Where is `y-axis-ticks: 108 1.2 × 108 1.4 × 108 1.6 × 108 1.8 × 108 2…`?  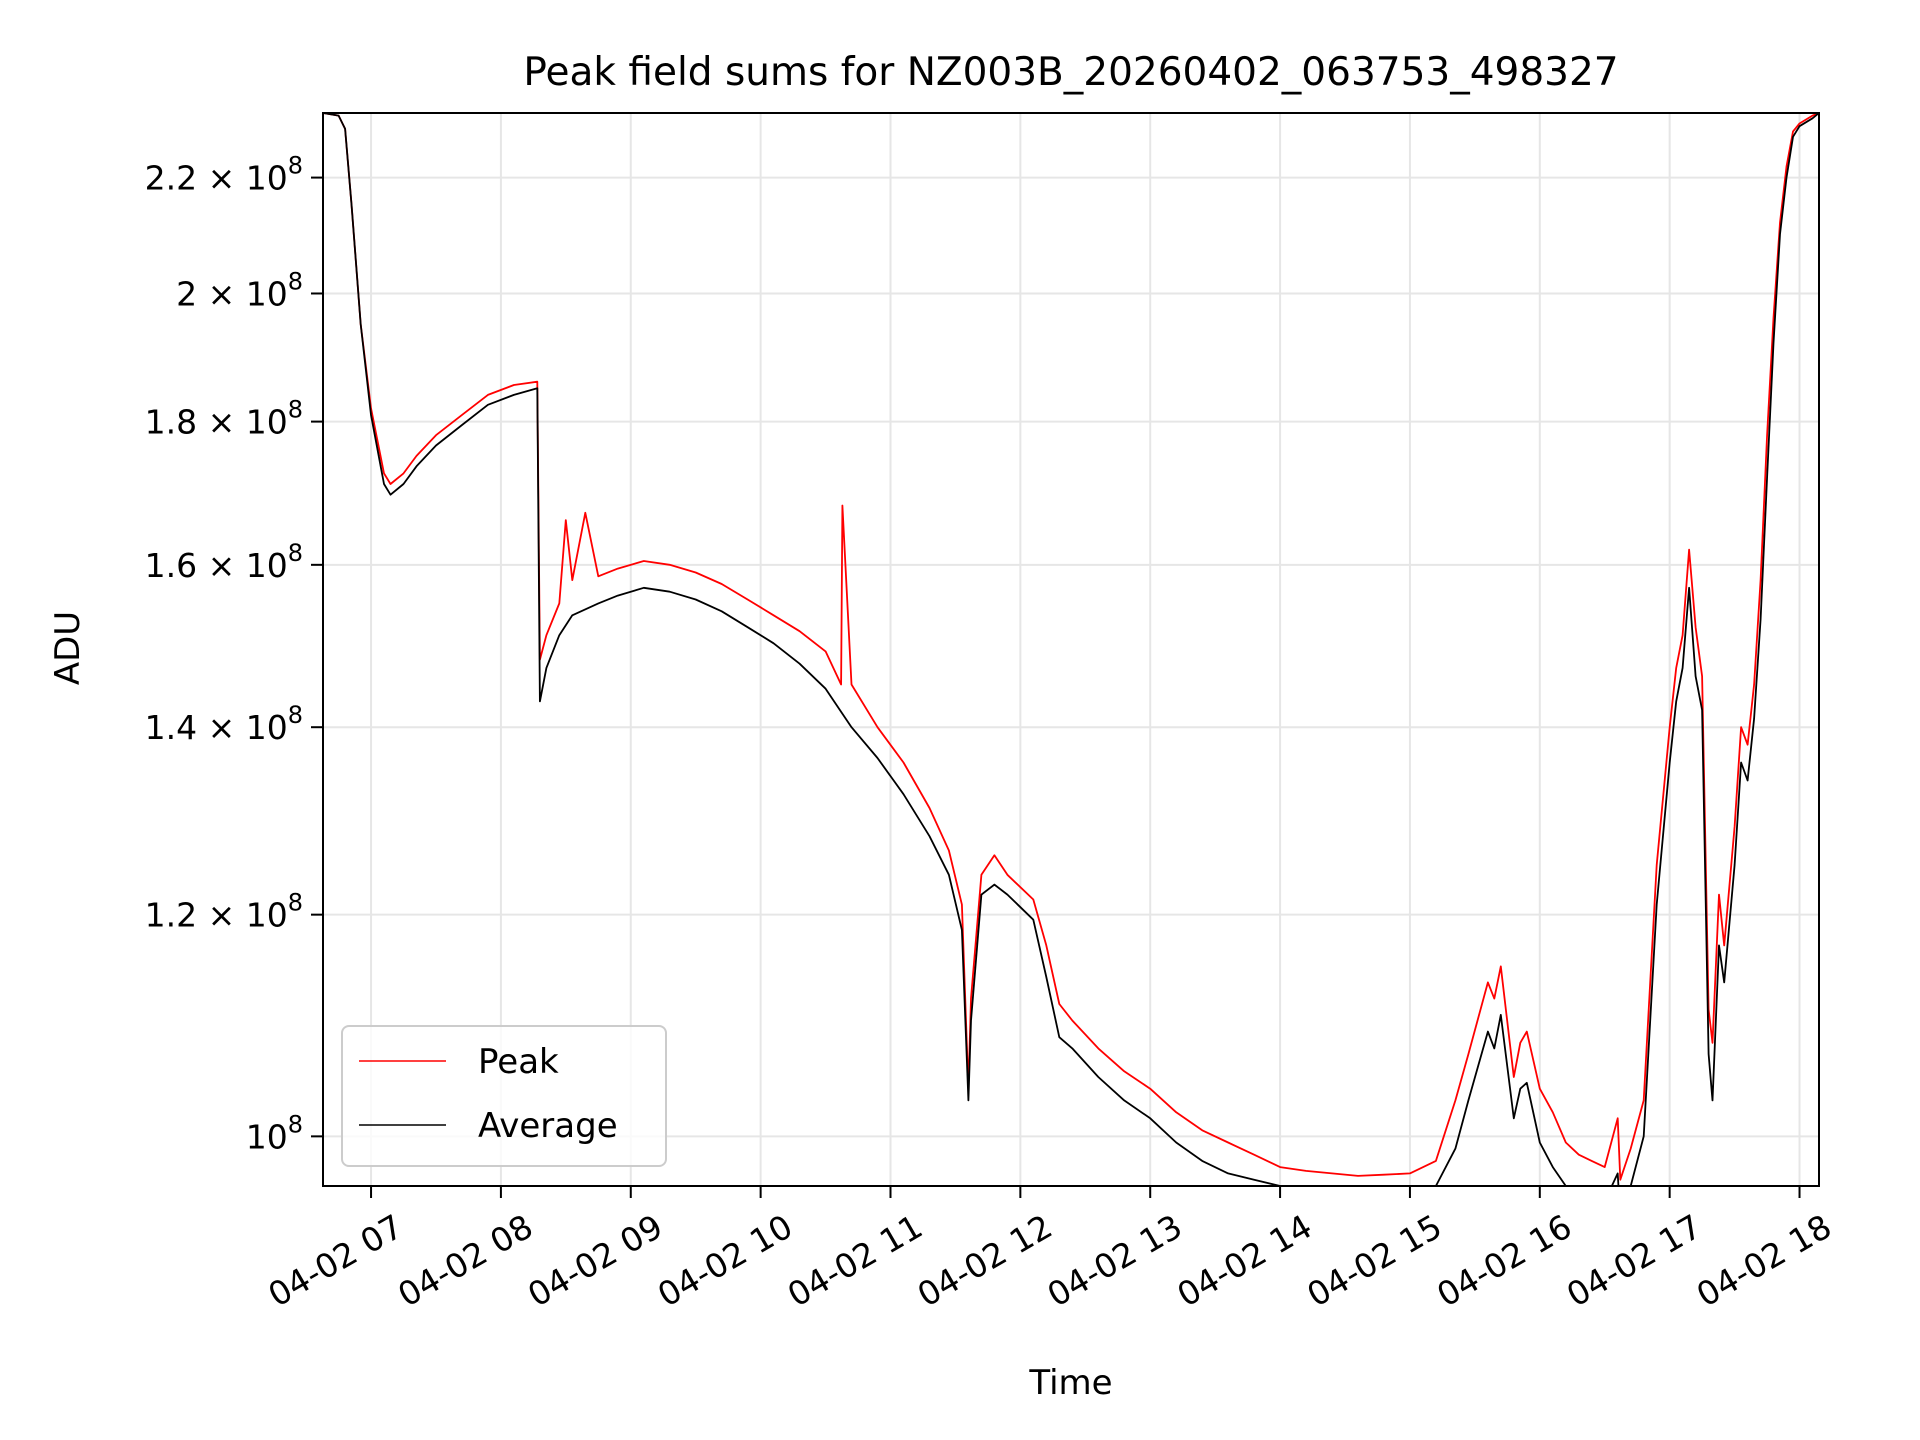 y-axis-ticks: 108 1.2 × 108 1.4 × 108 1.6 × 108 1.8 × 108 2… is located at coordinates (234, 654).